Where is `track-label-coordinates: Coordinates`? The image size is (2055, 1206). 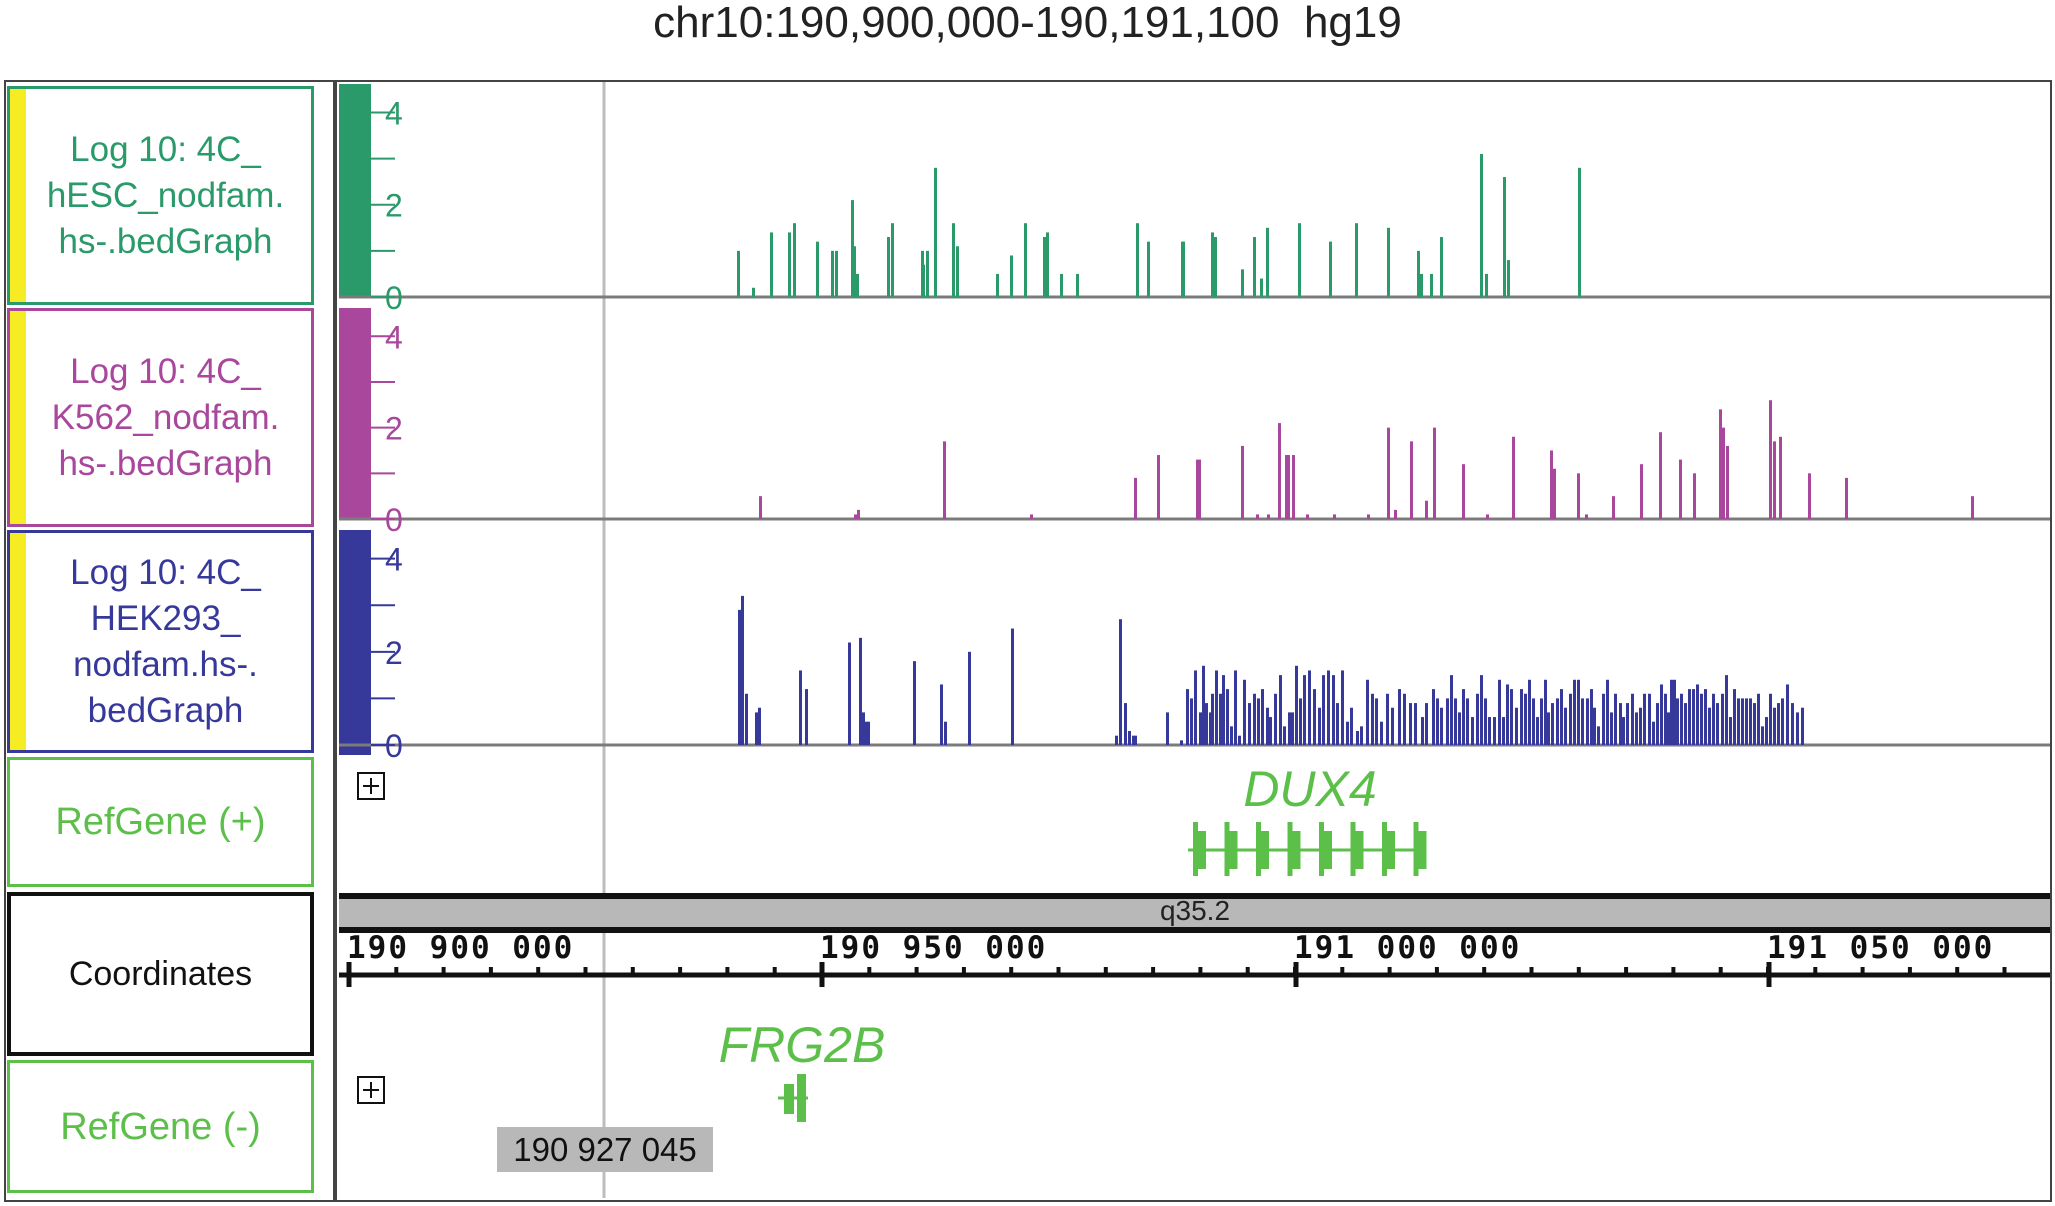
track-label-coordinates: Coordinates is located at coordinates (160, 974).